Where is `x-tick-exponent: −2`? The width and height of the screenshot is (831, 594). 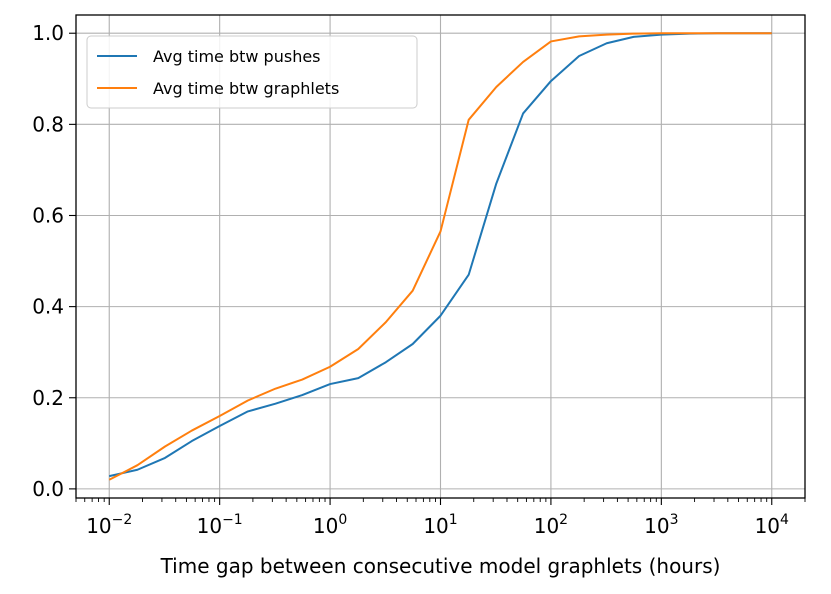 x-tick-exponent: −2 is located at coordinates (122, 520).